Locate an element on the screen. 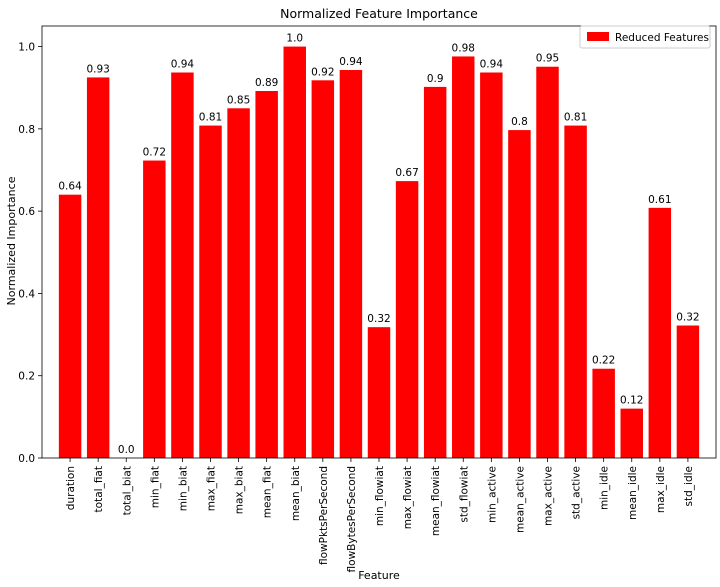 The image size is (720, 587). x-tick-label: mean_active is located at coordinates (520, 499).